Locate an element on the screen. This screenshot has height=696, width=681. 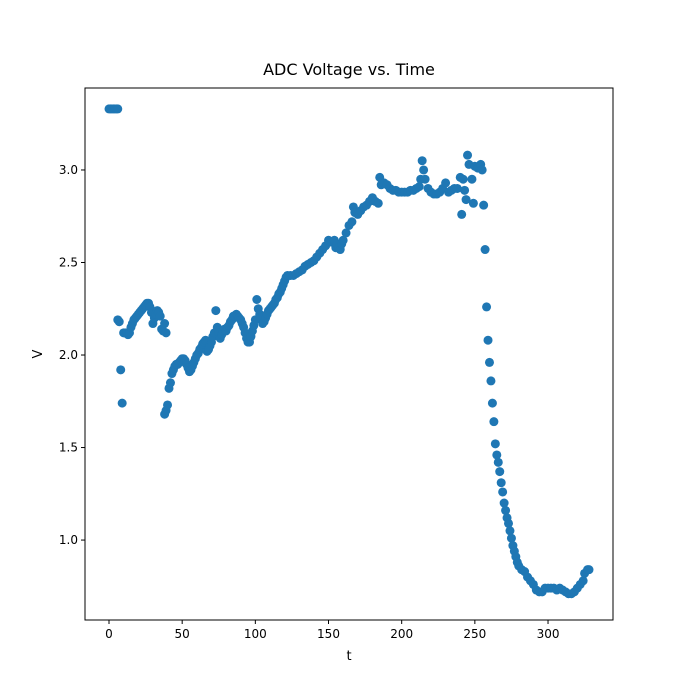
chart-title: ADC Voltage vs. Time is located at coordinates (349, 69).